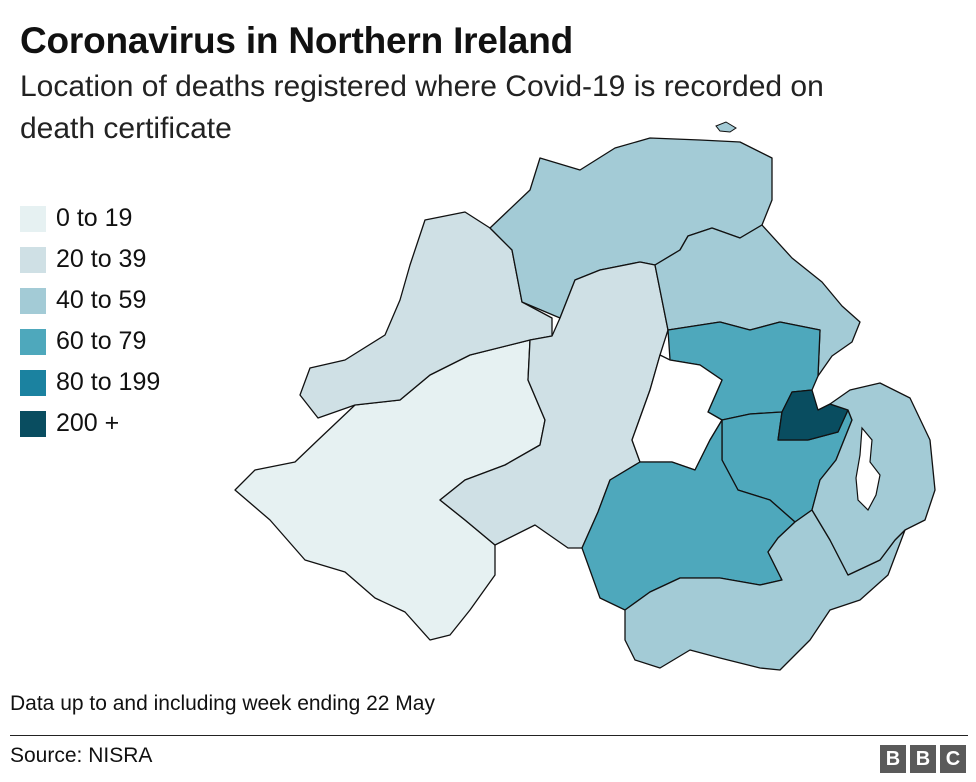 This screenshot has width=976, height=782. I want to click on source-label: Source: NISRA, so click(81, 755).